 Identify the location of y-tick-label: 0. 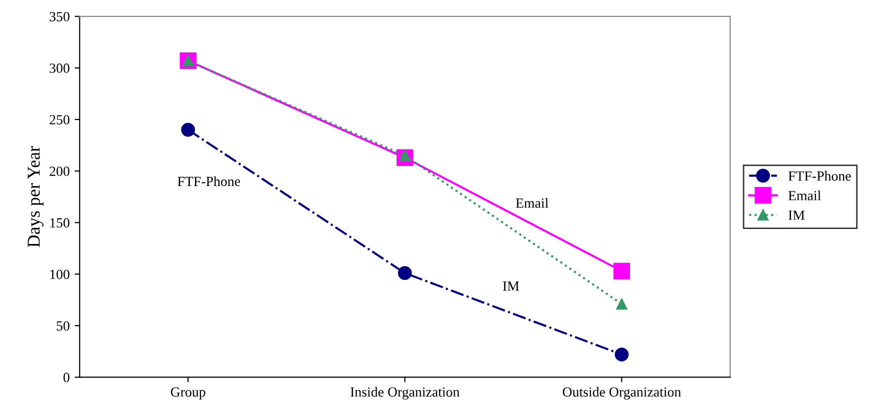
(67, 377).